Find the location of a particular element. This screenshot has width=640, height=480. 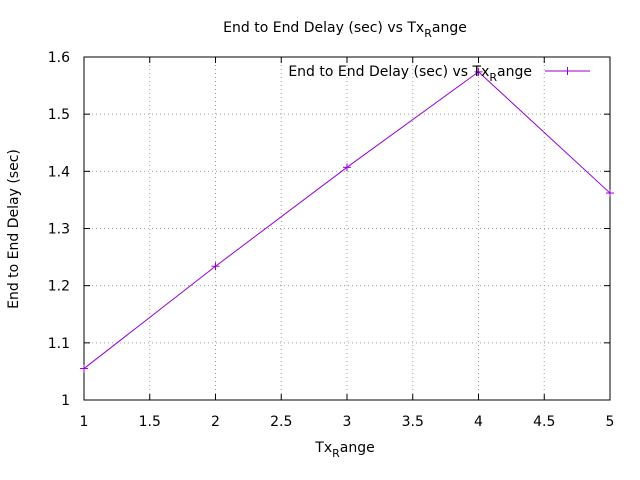

x-tick-label: 3 is located at coordinates (347, 422).